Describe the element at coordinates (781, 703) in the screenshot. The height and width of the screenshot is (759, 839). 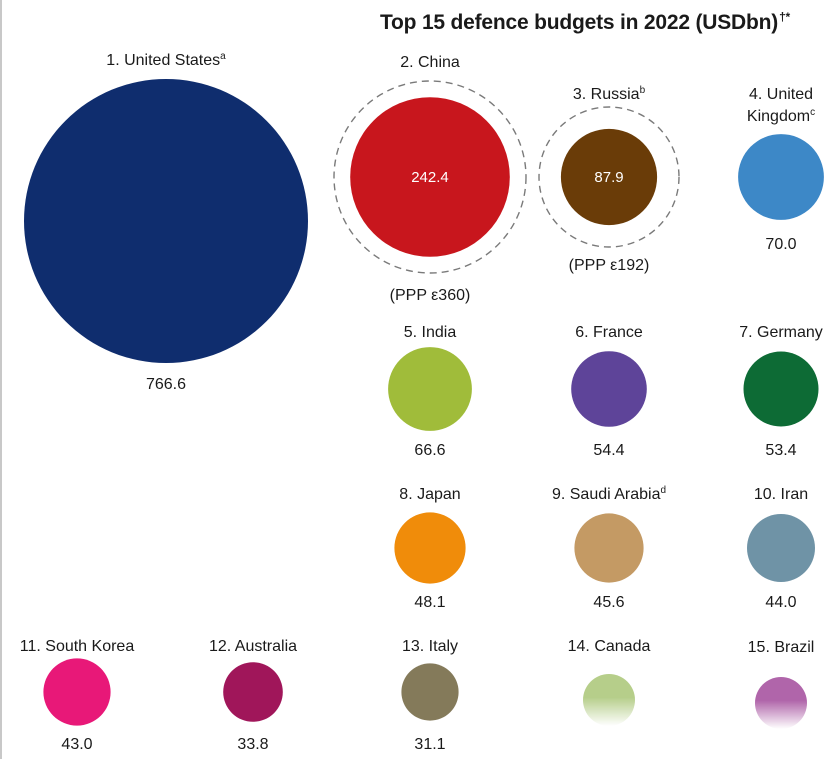
I see `bubble-brazil` at that location.